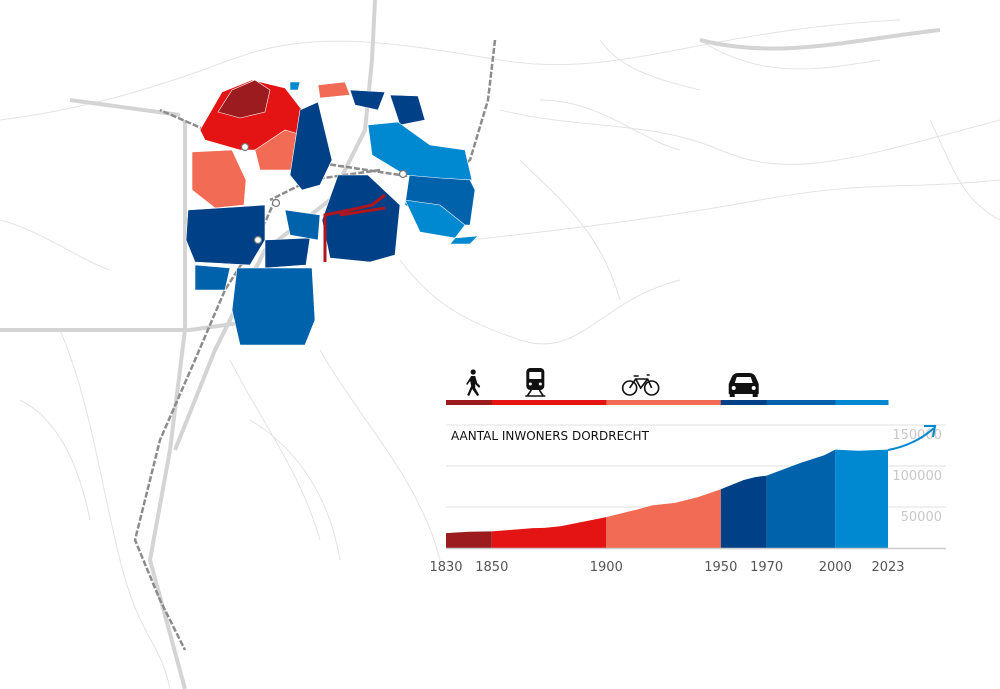 The height and width of the screenshot is (689, 1000). I want to click on trend-arrow-head, so click(930, 431).